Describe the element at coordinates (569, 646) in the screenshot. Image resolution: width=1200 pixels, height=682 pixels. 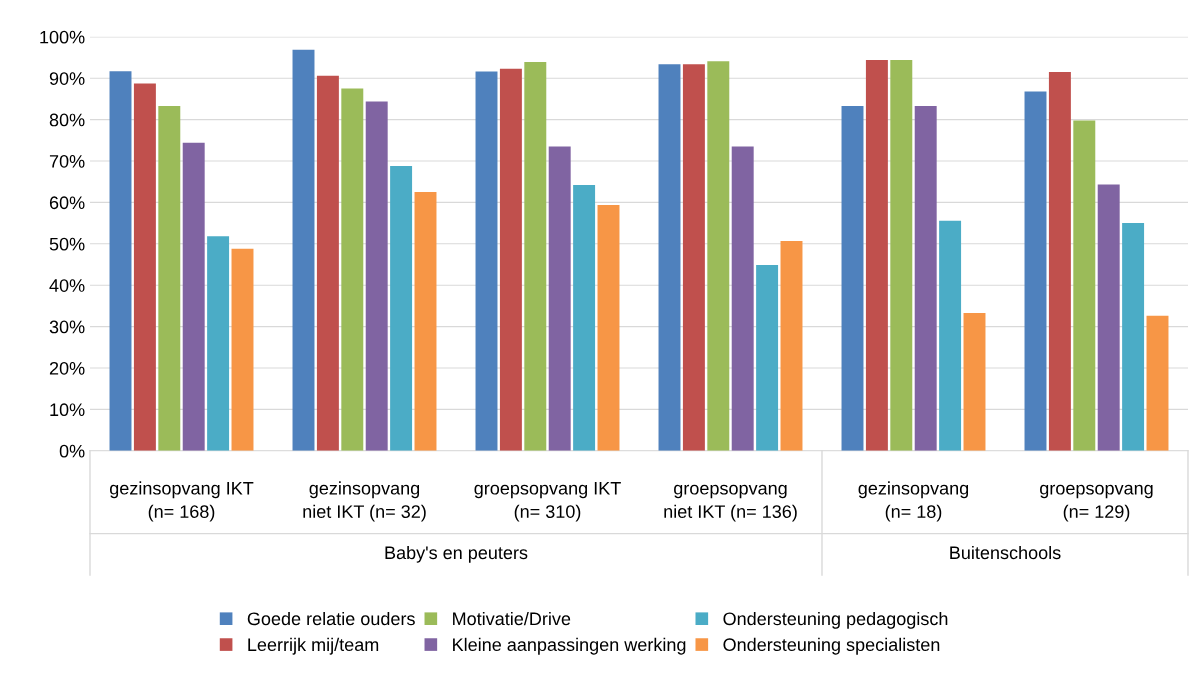
I see `legend-label: Kleine aanpassingen werking` at that location.